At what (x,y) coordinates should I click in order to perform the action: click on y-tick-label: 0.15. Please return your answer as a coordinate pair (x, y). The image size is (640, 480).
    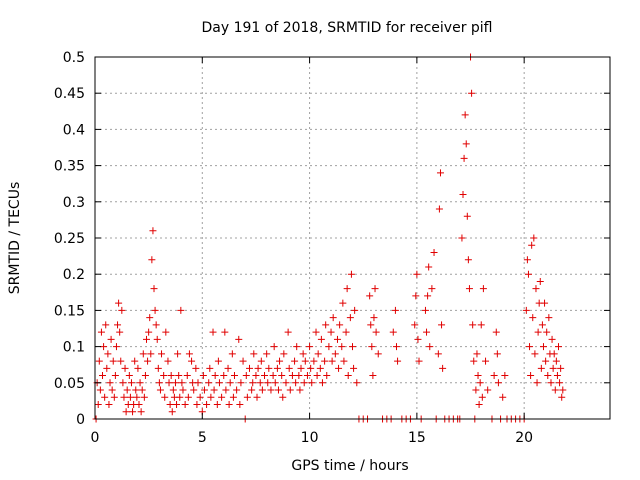
    Looking at the image, I should click on (69, 311).